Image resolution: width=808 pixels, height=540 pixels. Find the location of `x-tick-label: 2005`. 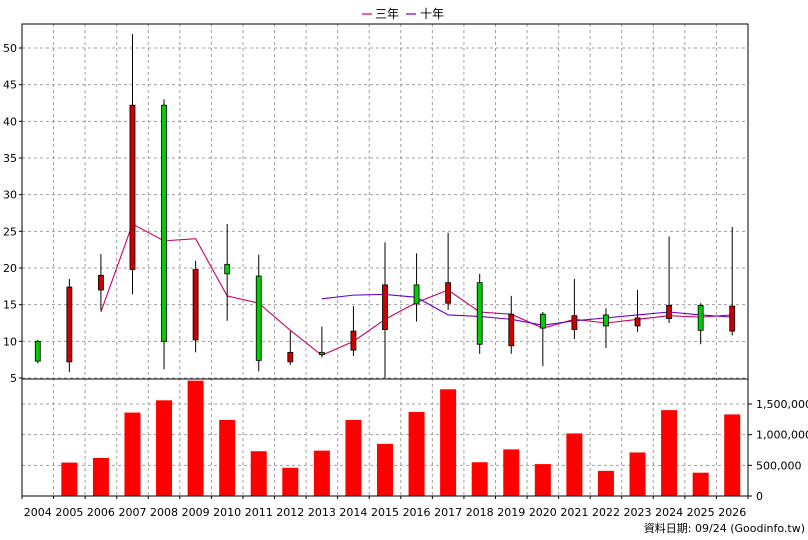

x-tick-label: 2005 is located at coordinates (69, 512).